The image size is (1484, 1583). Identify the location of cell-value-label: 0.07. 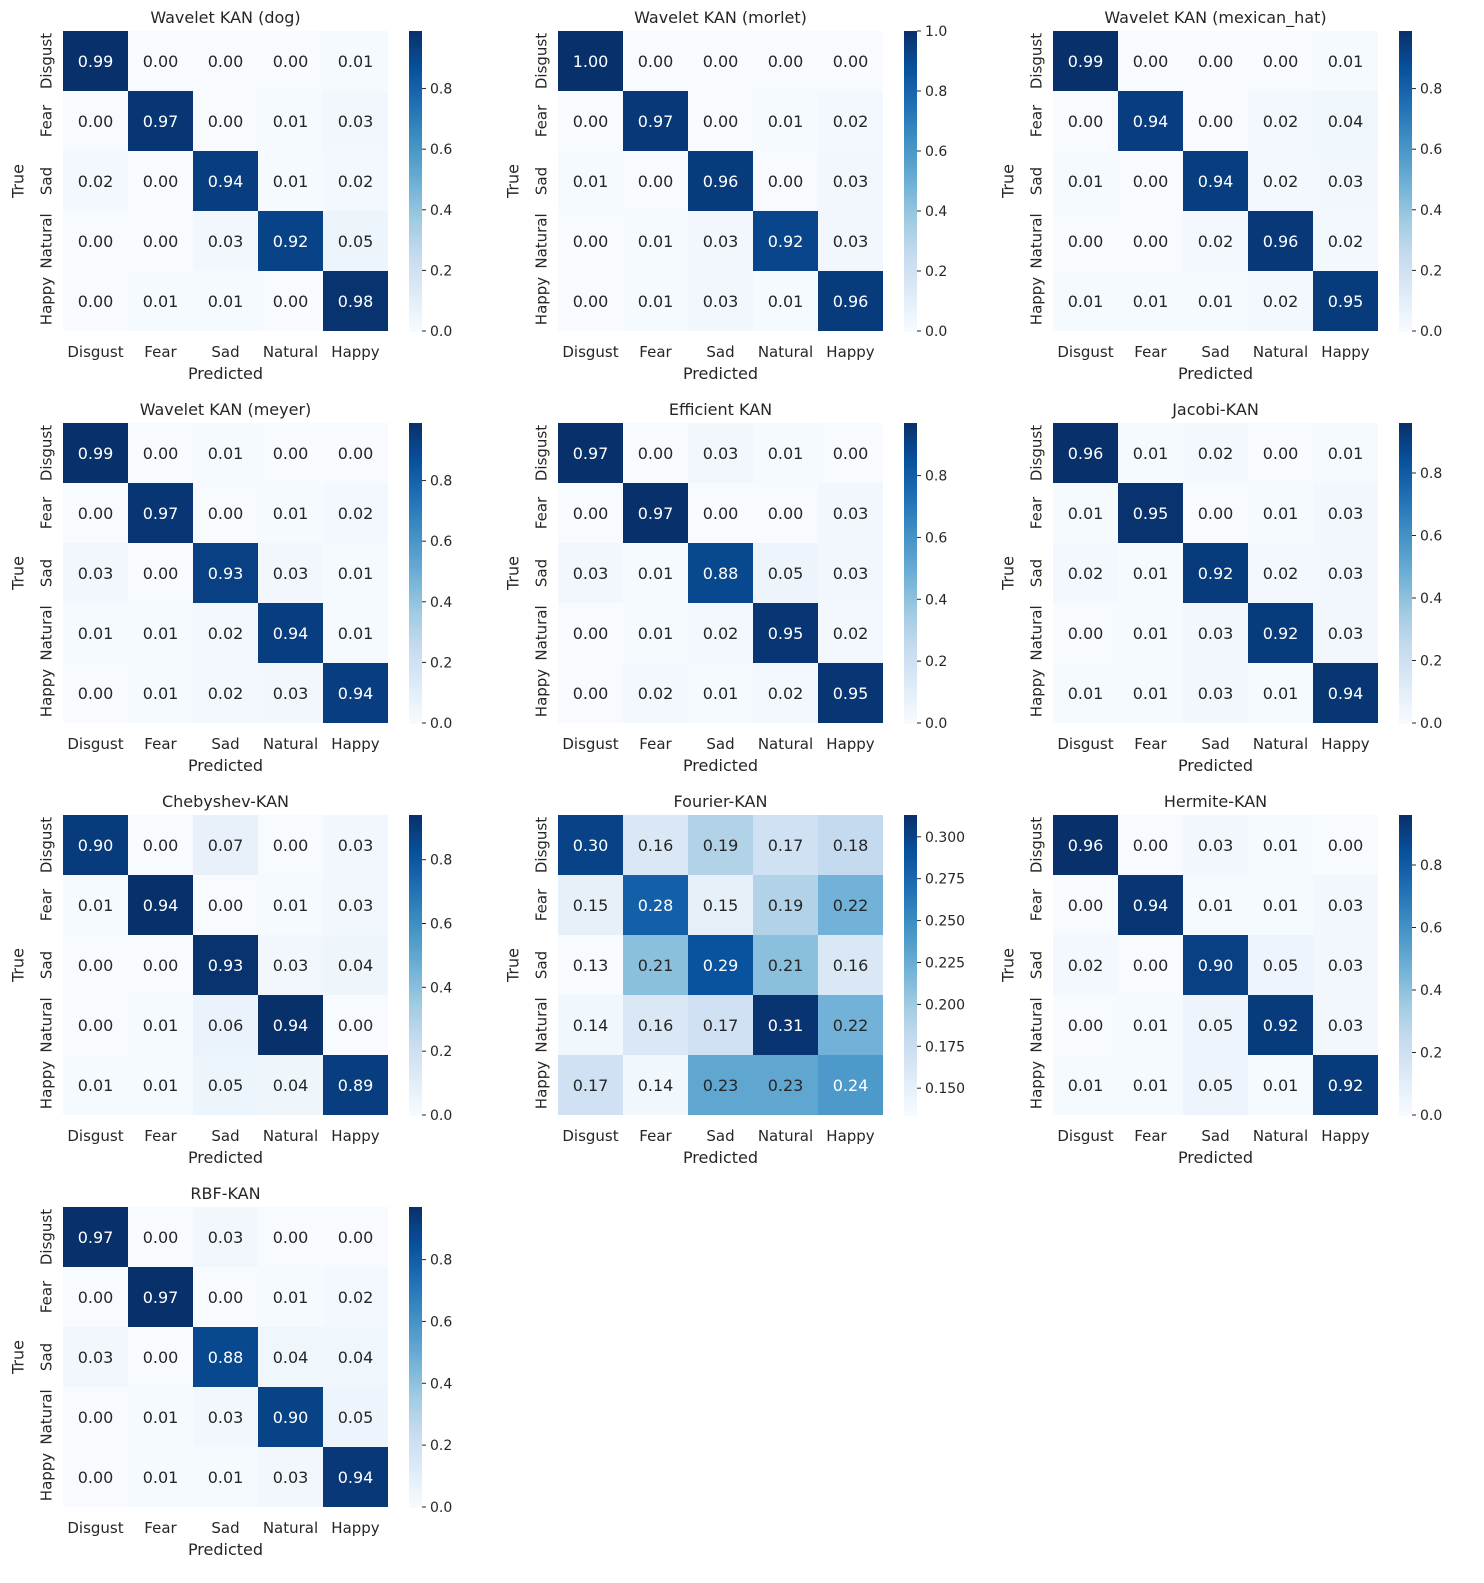
(226, 845).